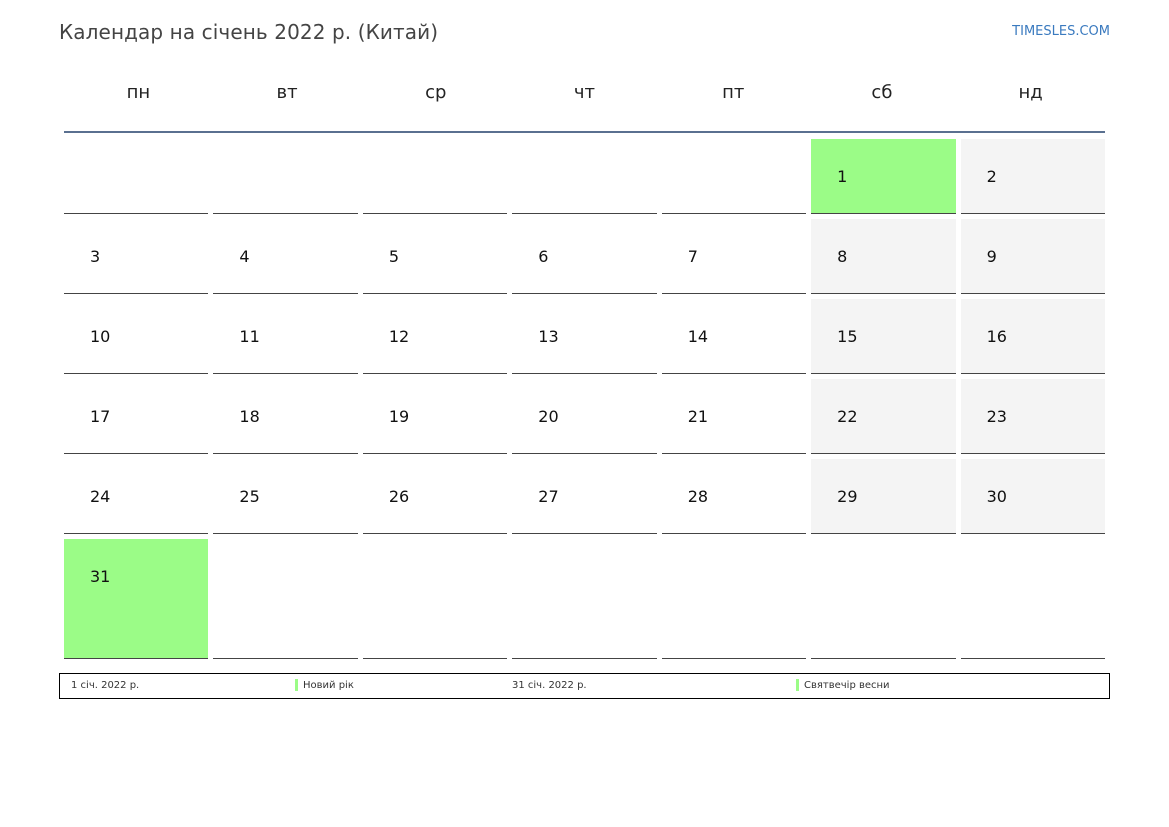 The image size is (1169, 827). What do you see at coordinates (399, 416) in the screenshot?
I see `day-number: 19` at bounding box center [399, 416].